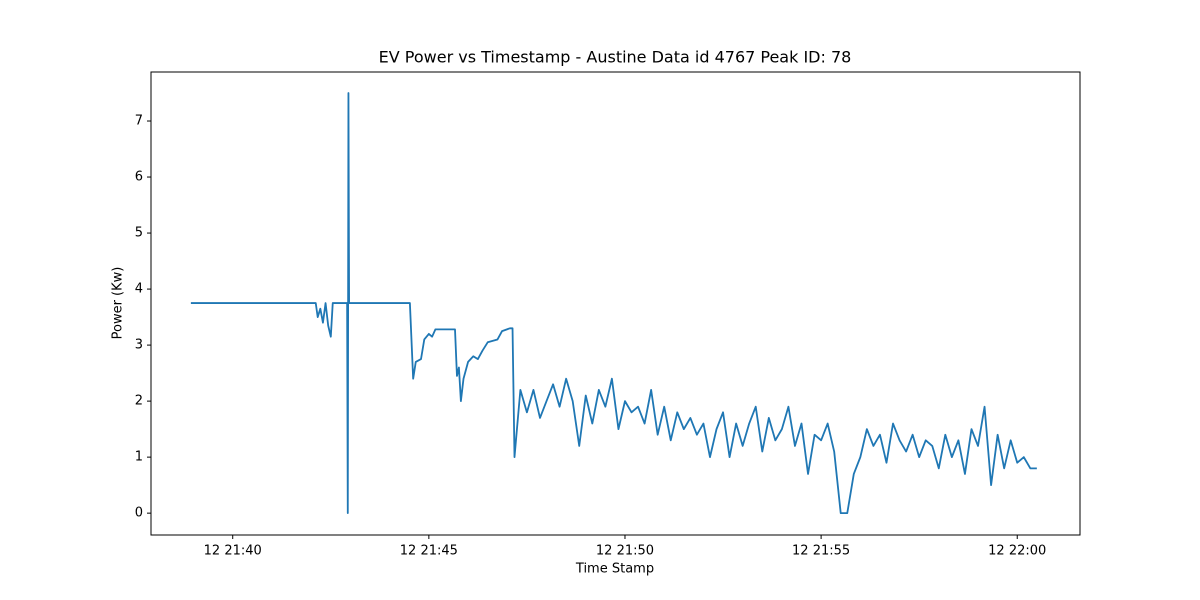 The width and height of the screenshot is (1200, 600). Describe the element at coordinates (118, 303) in the screenshot. I see `y-axis-label: Power (Kw)` at that location.